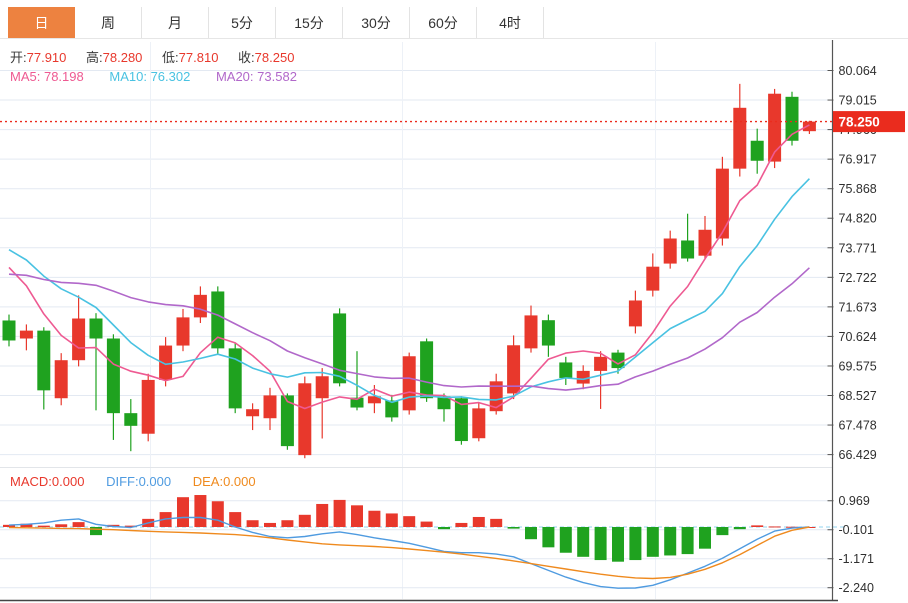  I want to click on ma20-label: MA20:, so click(234, 76).